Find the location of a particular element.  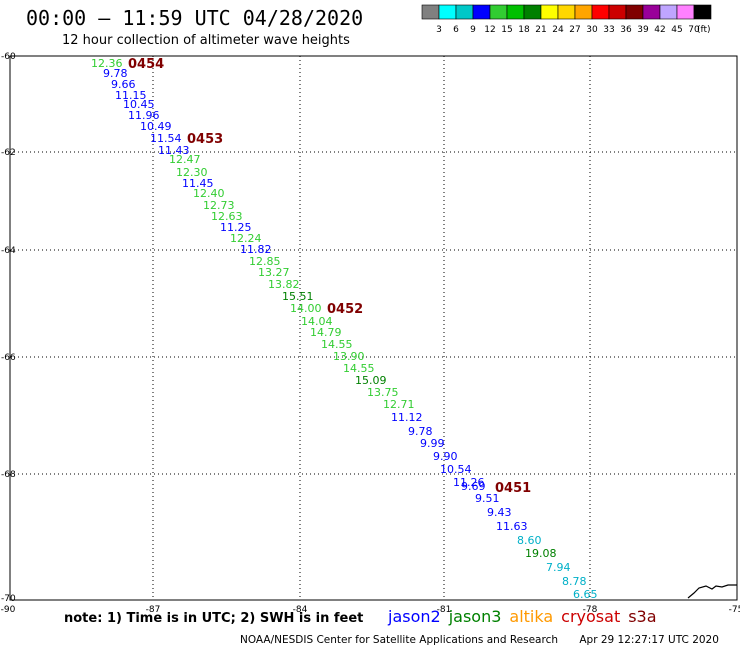

wave-height-reading: 11.45 is located at coordinates (198, 183).